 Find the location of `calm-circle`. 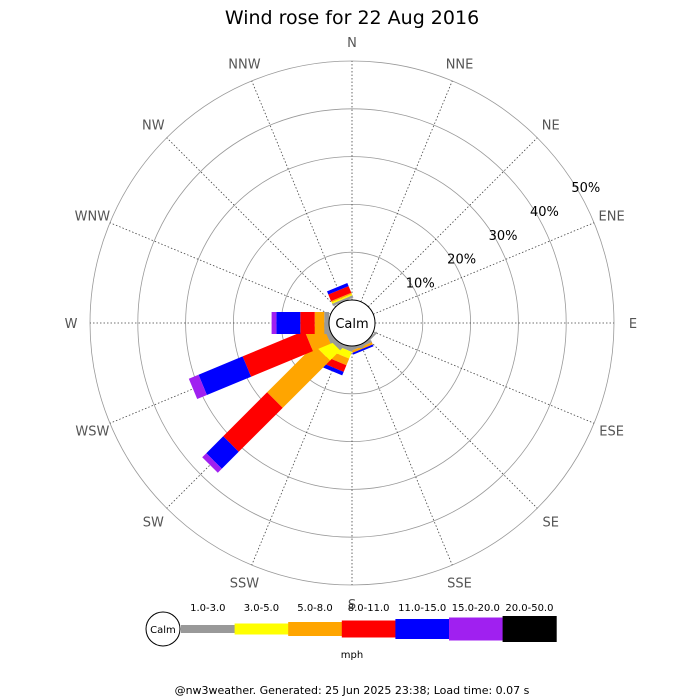

calm-circle is located at coordinates (352, 323).